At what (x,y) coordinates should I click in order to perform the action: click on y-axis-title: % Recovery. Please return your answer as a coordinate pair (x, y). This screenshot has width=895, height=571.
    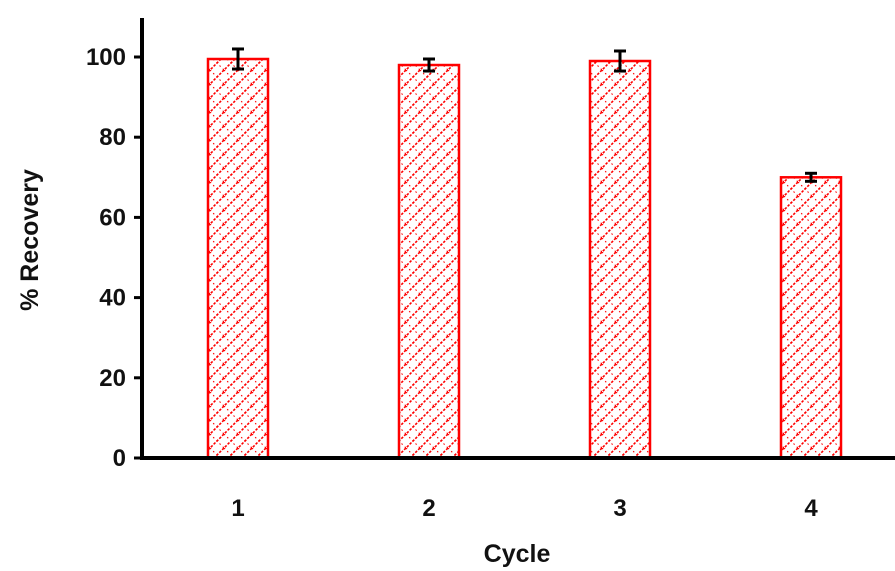
    Looking at the image, I should click on (30, 240).